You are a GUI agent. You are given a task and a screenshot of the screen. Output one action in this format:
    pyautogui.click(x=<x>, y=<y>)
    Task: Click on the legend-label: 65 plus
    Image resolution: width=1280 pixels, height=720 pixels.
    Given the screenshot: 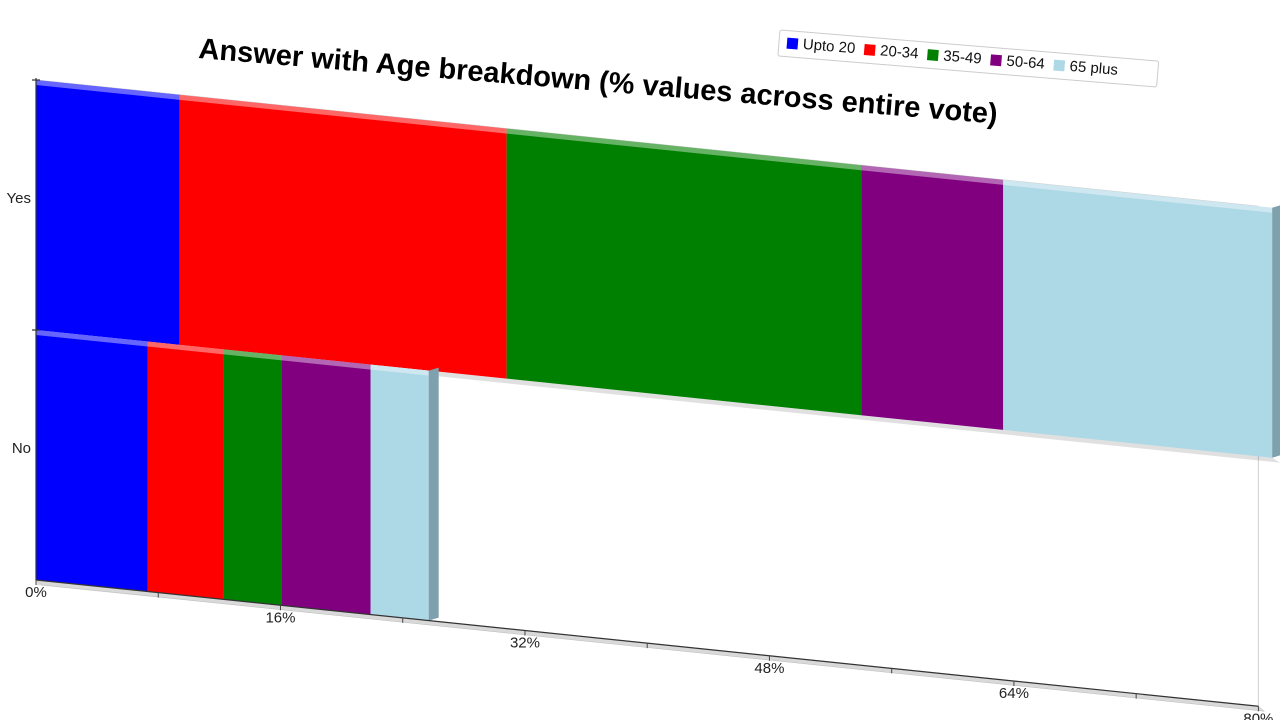 What is the action you would take?
    pyautogui.click(x=1094, y=68)
    